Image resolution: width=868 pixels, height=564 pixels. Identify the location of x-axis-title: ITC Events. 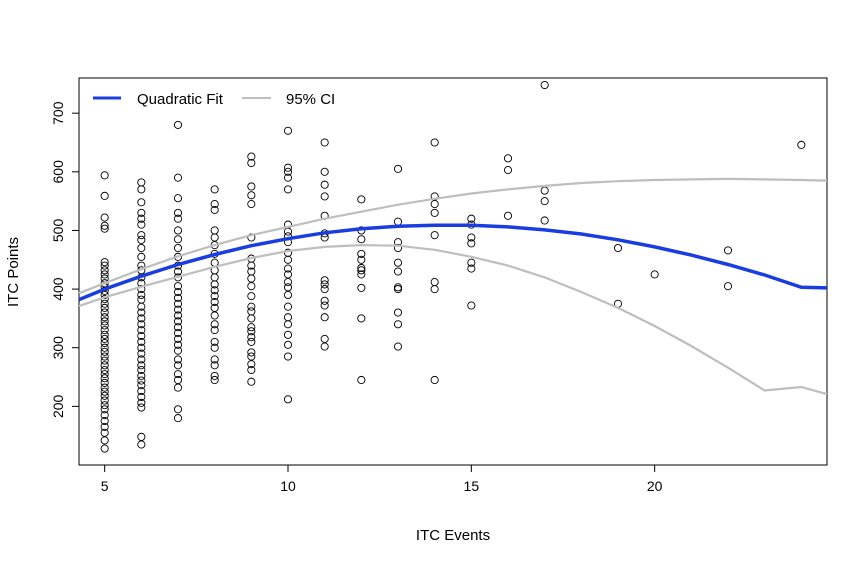
(453, 535).